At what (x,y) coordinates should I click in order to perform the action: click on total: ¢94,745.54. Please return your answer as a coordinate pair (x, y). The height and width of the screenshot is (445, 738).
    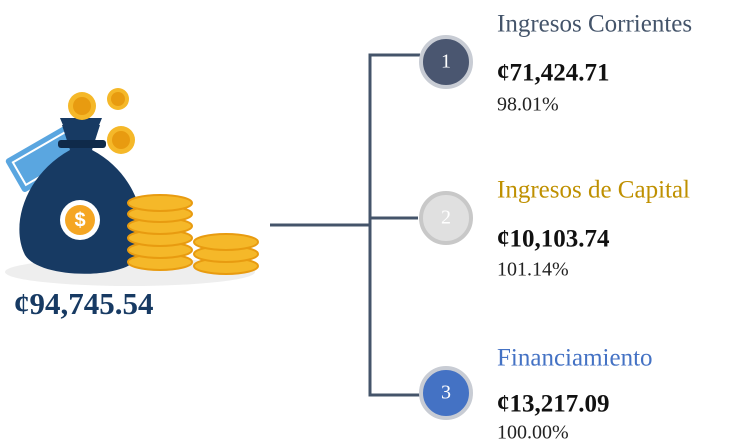
    Looking at the image, I should click on (84, 303).